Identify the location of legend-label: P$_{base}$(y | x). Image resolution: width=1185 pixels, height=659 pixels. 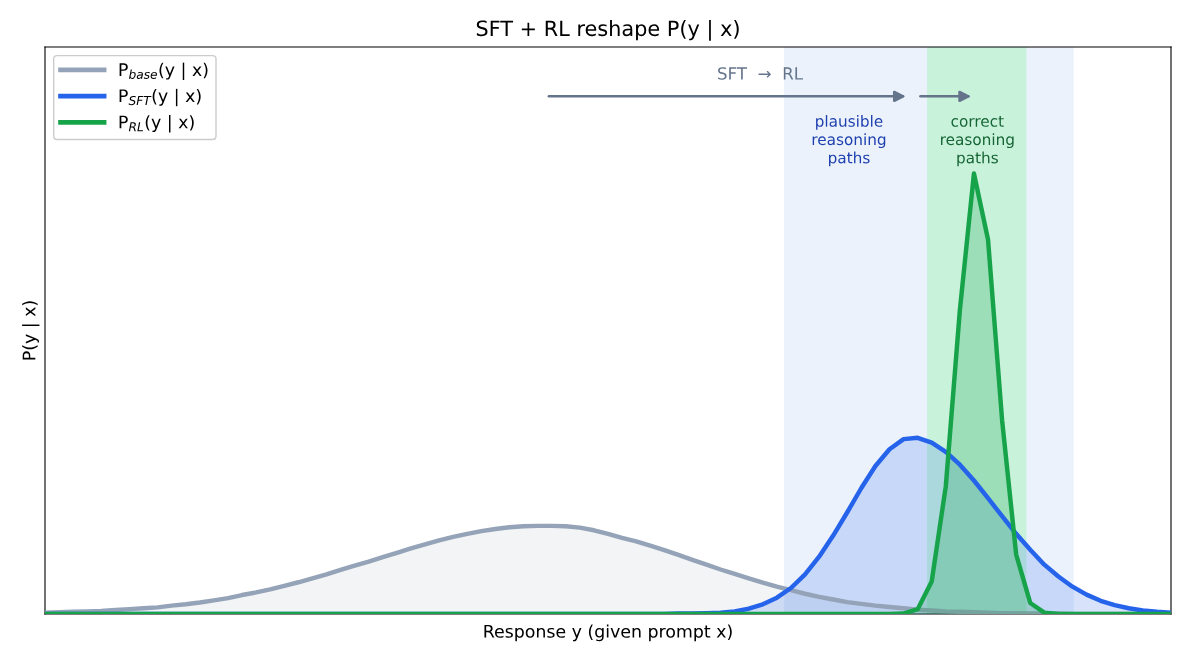
(163, 71).